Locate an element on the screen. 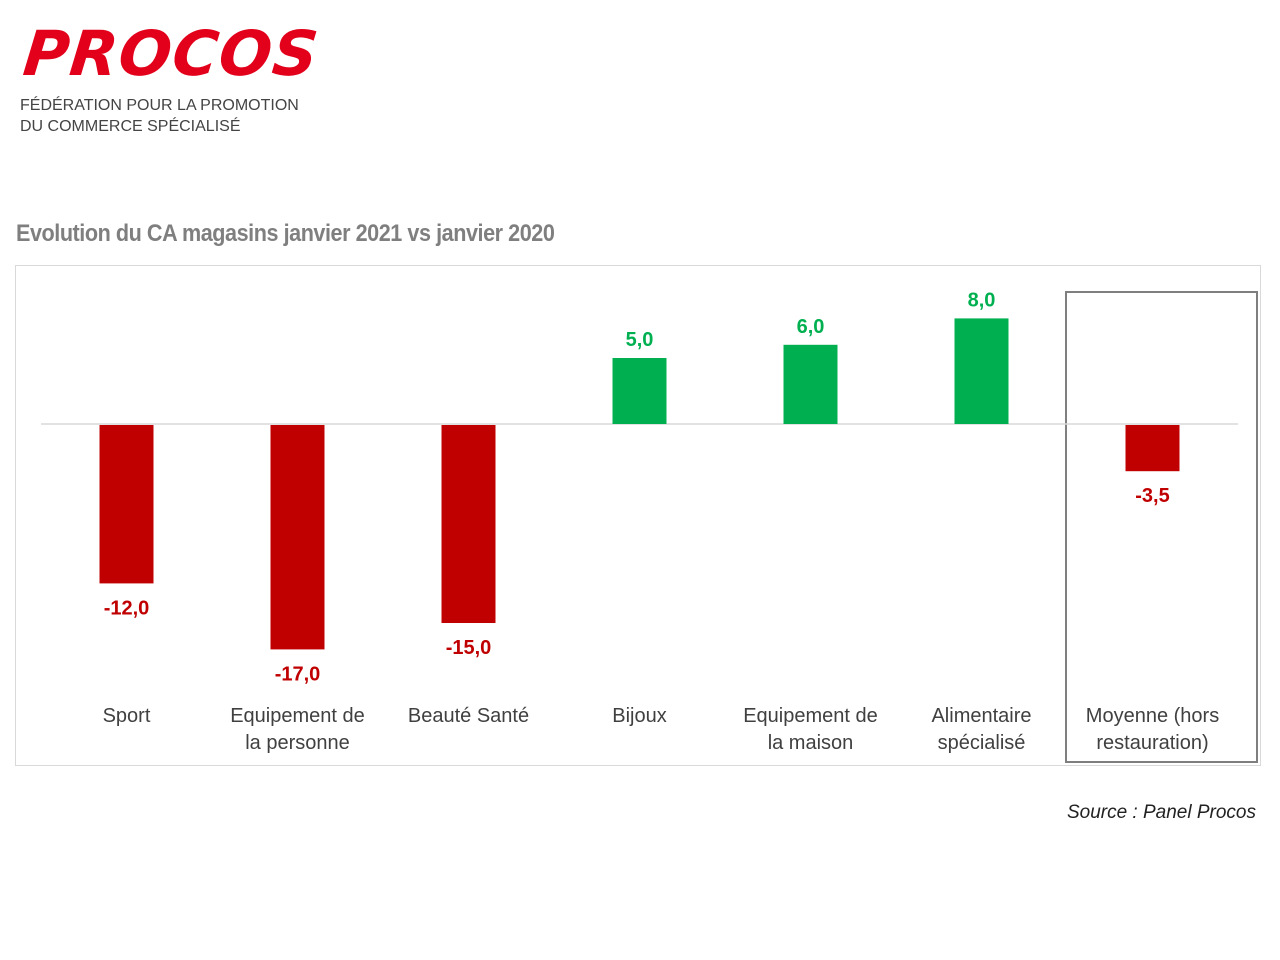 This screenshot has width=1280, height=960. procos-logo: PROCOS is located at coordinates (171, 53).